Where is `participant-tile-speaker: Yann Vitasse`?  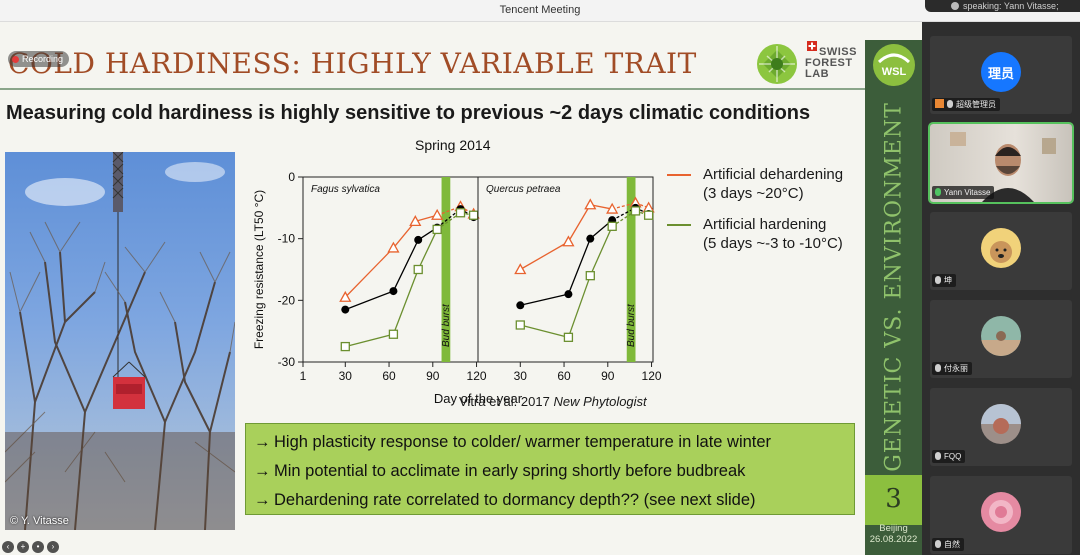 participant-tile-speaker: Yann Vitasse is located at coordinates (1001, 163).